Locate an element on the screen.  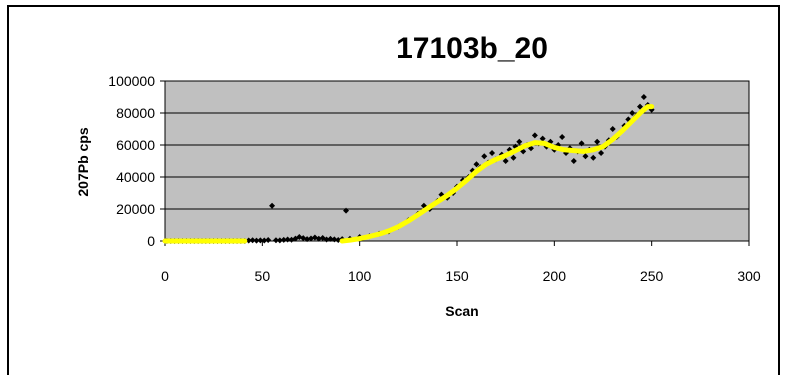
y-tick-label: 20000 is located at coordinates (135, 209).